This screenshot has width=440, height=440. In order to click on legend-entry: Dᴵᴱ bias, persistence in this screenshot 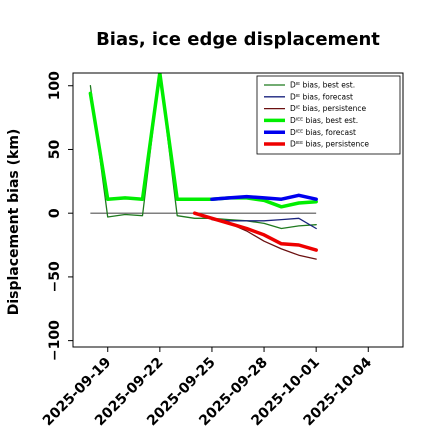, I will do `click(328, 108)`.